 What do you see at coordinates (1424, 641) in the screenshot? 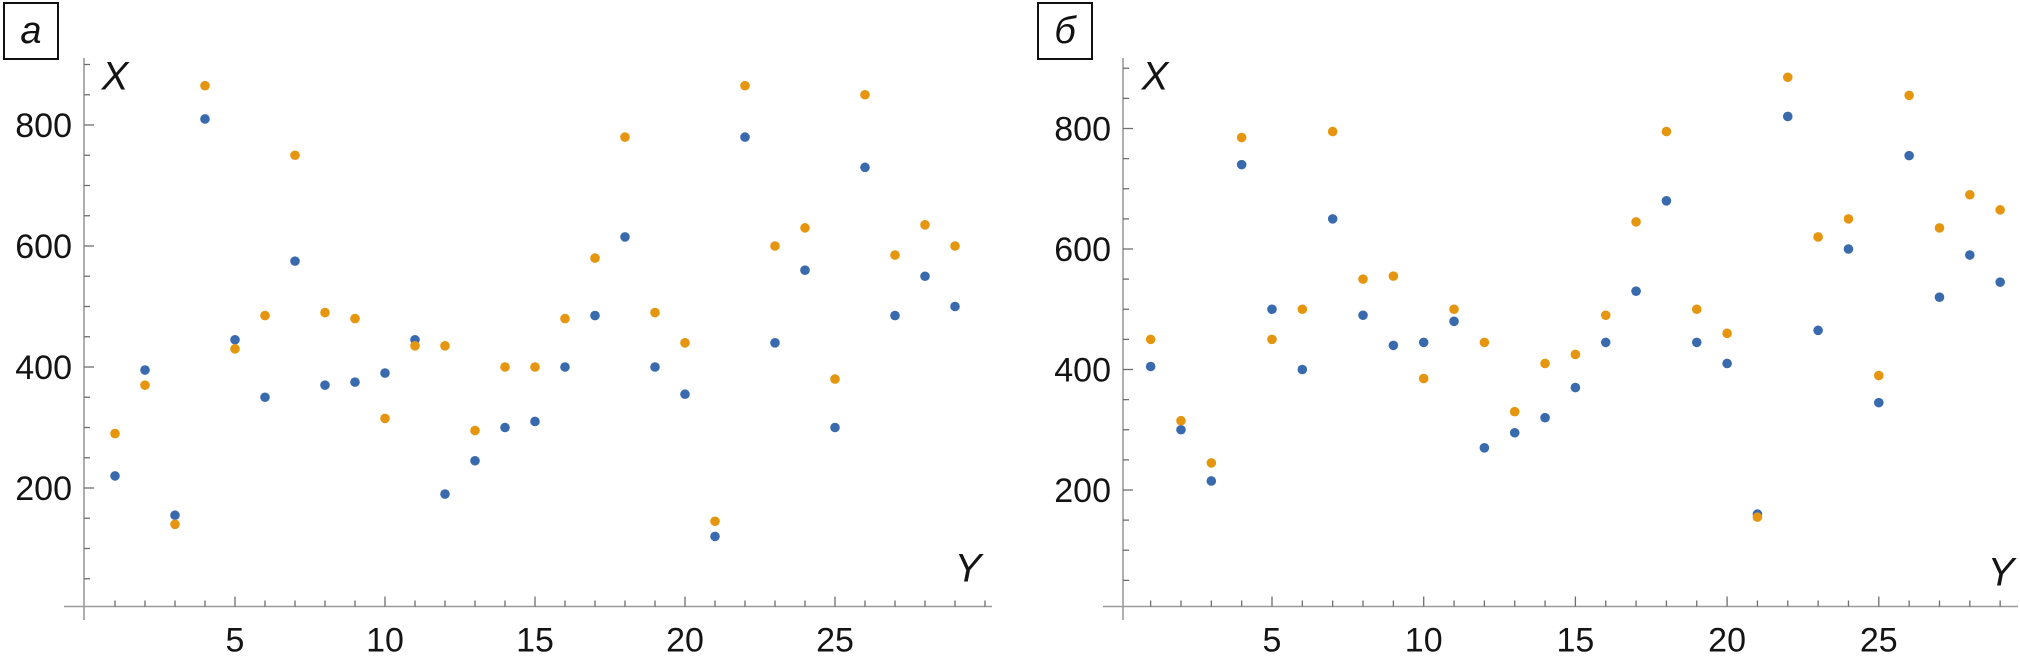
I see `x-tick-label: 10` at bounding box center [1424, 641].